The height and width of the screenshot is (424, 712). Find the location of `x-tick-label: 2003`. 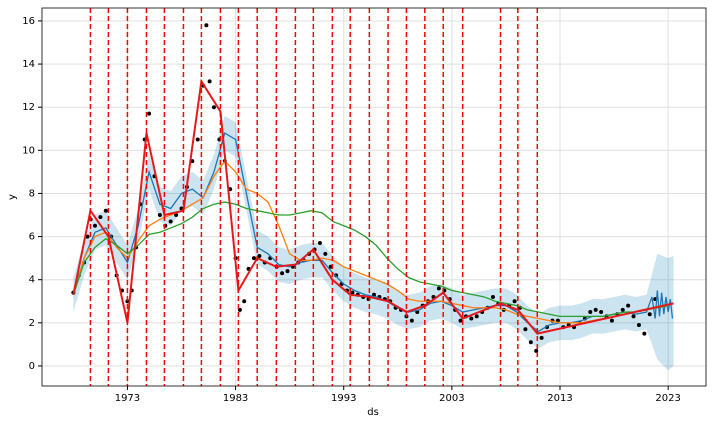

x-tick-label: 2003 is located at coordinates (451, 398).